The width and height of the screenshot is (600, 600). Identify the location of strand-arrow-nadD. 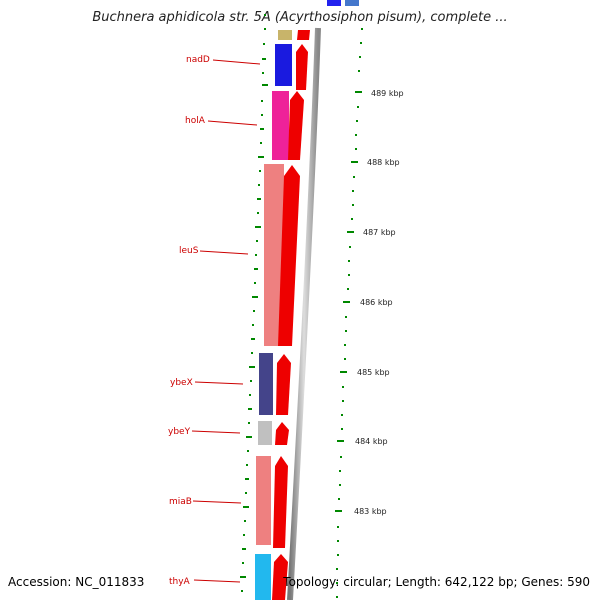
(302, 67).